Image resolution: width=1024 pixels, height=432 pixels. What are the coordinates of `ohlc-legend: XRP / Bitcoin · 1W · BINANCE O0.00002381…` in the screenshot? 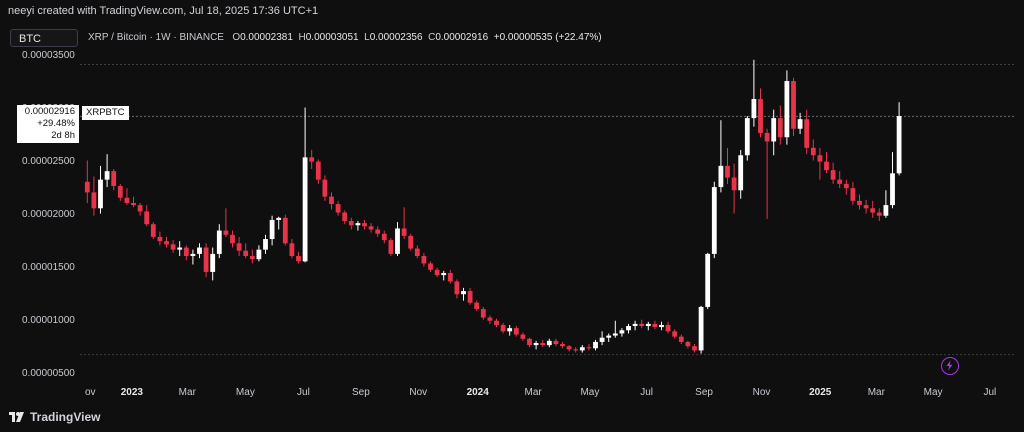 It's located at (345, 37).